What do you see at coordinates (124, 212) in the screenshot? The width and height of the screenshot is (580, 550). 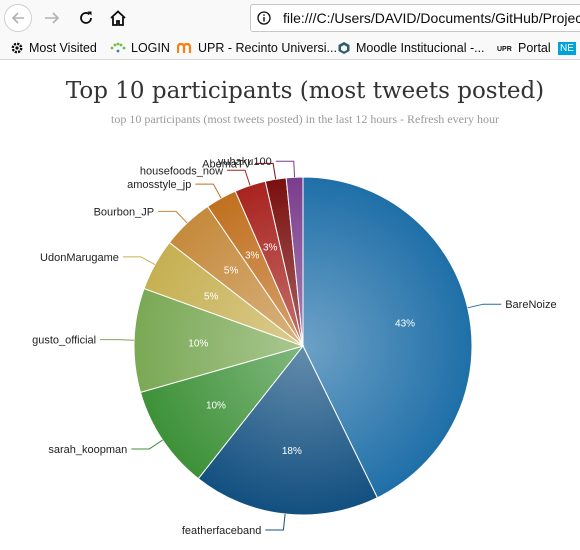 I see `slice-label: Bourbon_JP` at bounding box center [124, 212].